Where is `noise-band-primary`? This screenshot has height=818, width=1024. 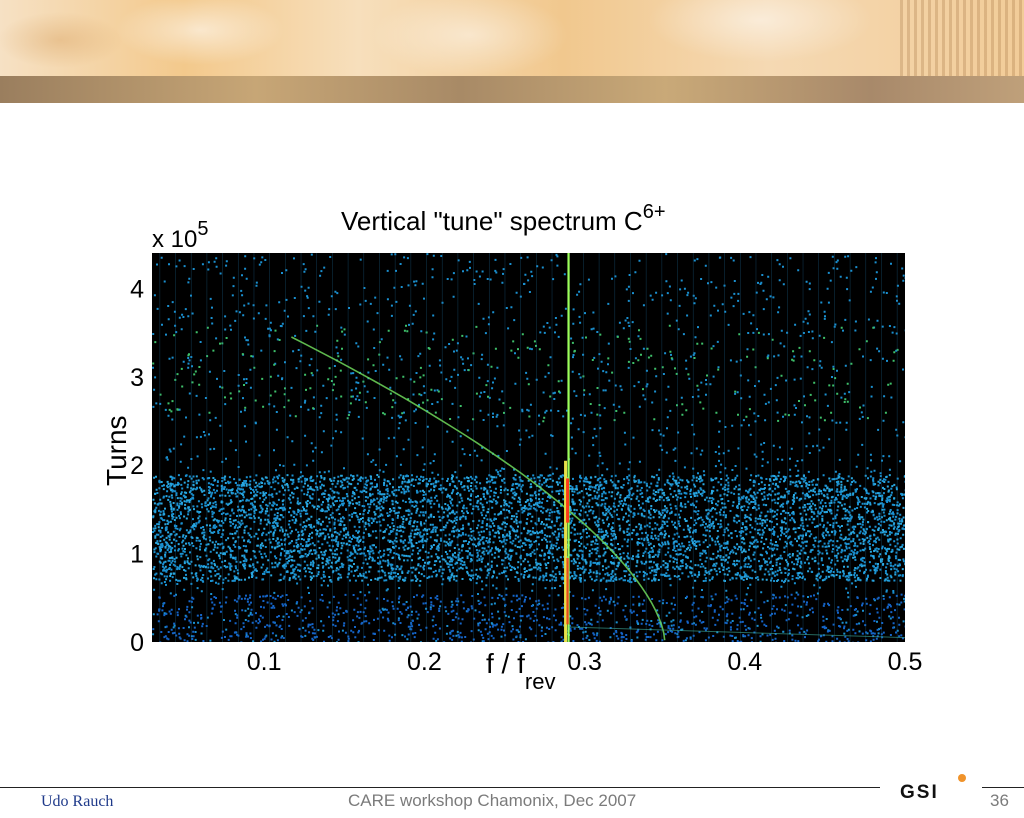 noise-band-primary is located at coordinates (528, 528).